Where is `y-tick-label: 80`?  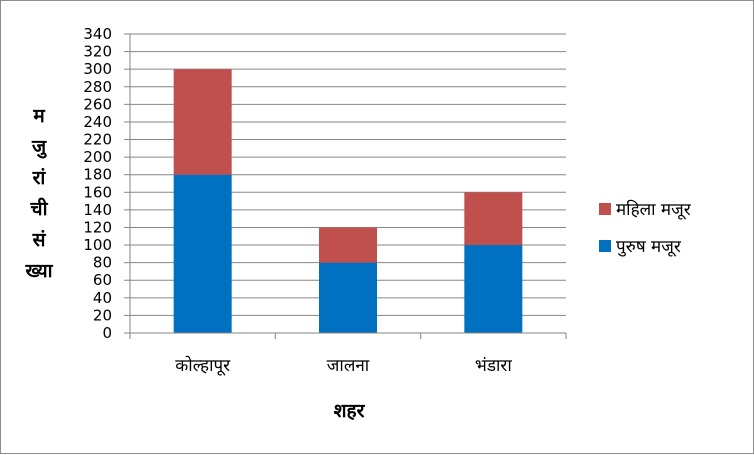 y-tick-label: 80 is located at coordinates (102, 263).